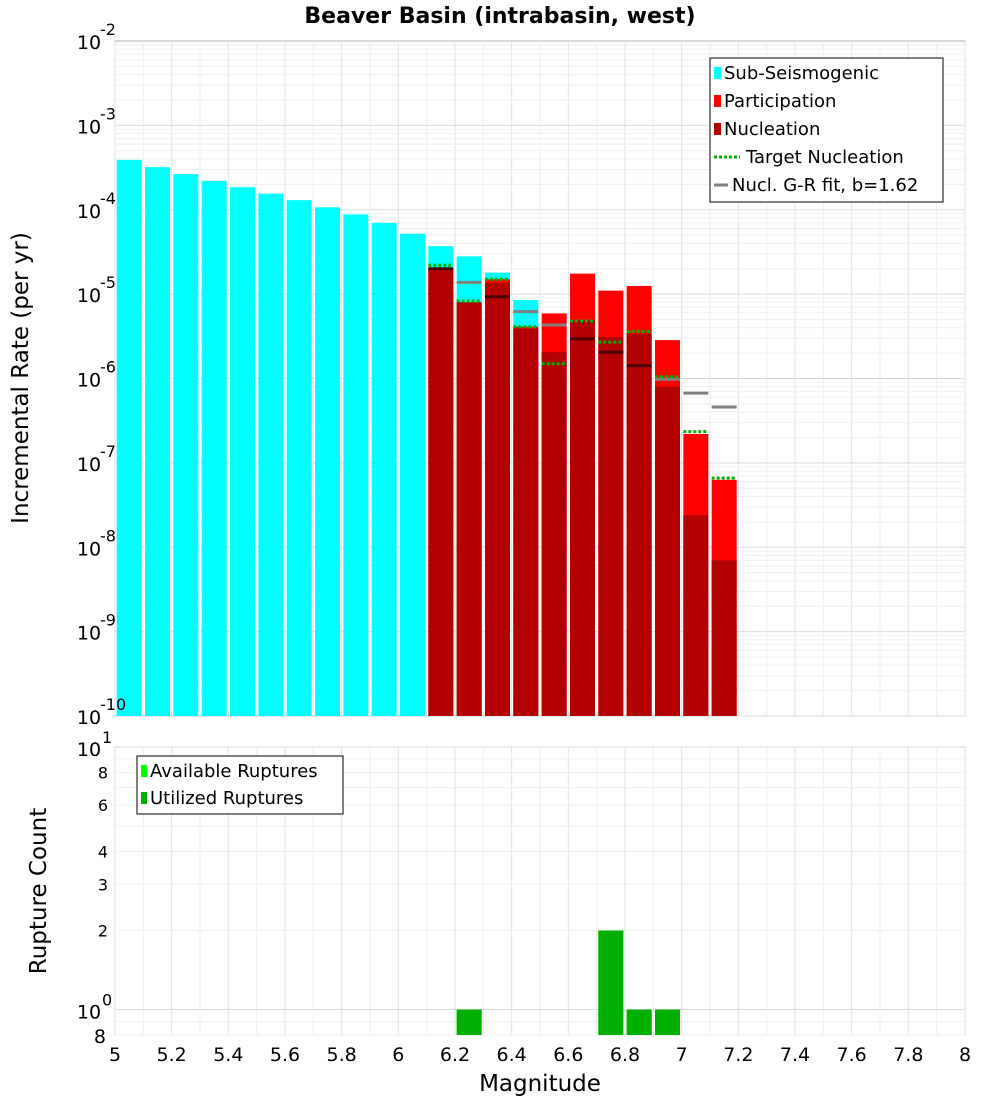 This screenshot has height=1100, width=1000. Describe the element at coordinates (172, 1055) in the screenshot. I see `x-tick-label: 5.2` at that location.